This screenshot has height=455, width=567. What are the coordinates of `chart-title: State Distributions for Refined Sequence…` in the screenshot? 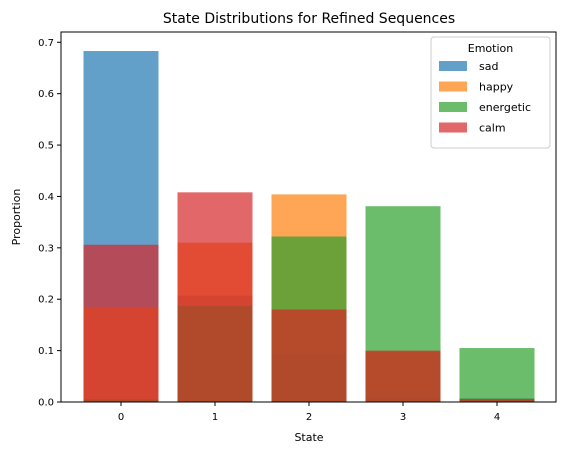 It's located at (309, 19).